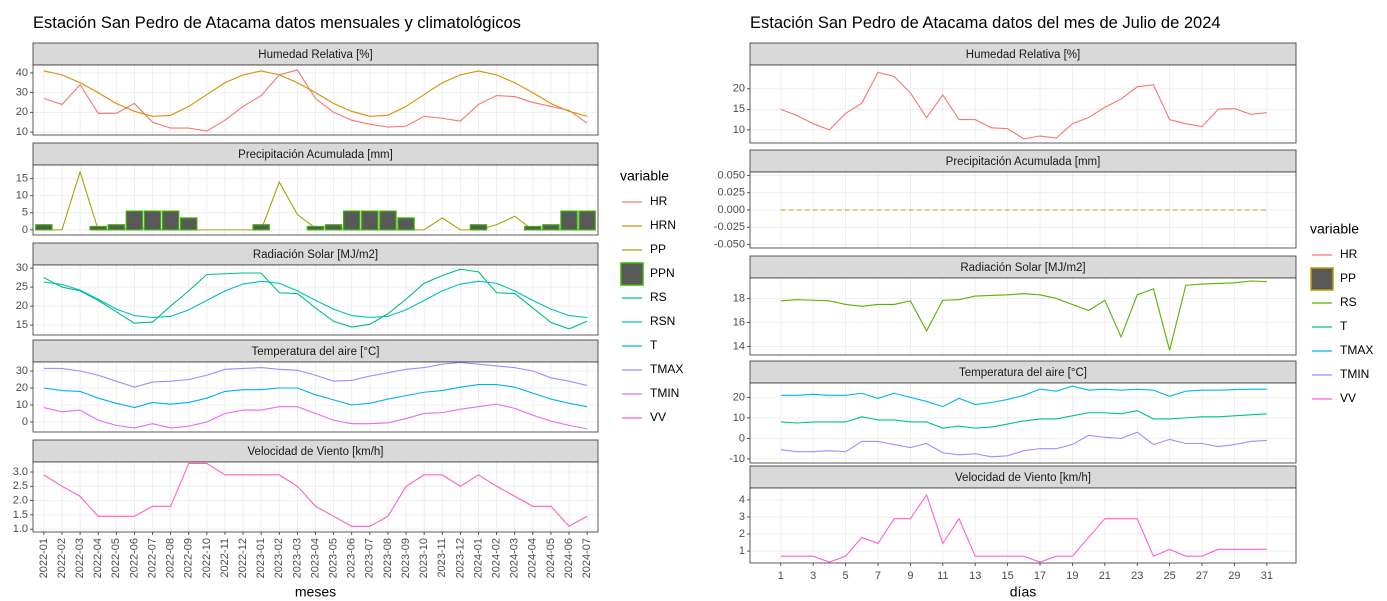 This screenshot has height=601, width=1387. Describe the element at coordinates (731, 193) in the screenshot. I see `y-tick-label: 0.025` at that location.